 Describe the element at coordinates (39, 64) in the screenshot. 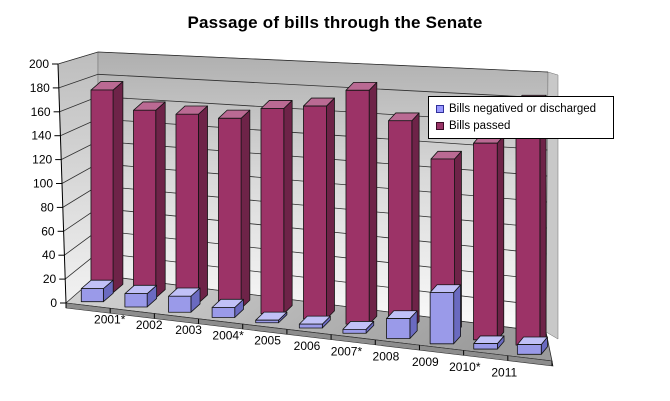

I see `y-tick-label-200: 200` at that location.